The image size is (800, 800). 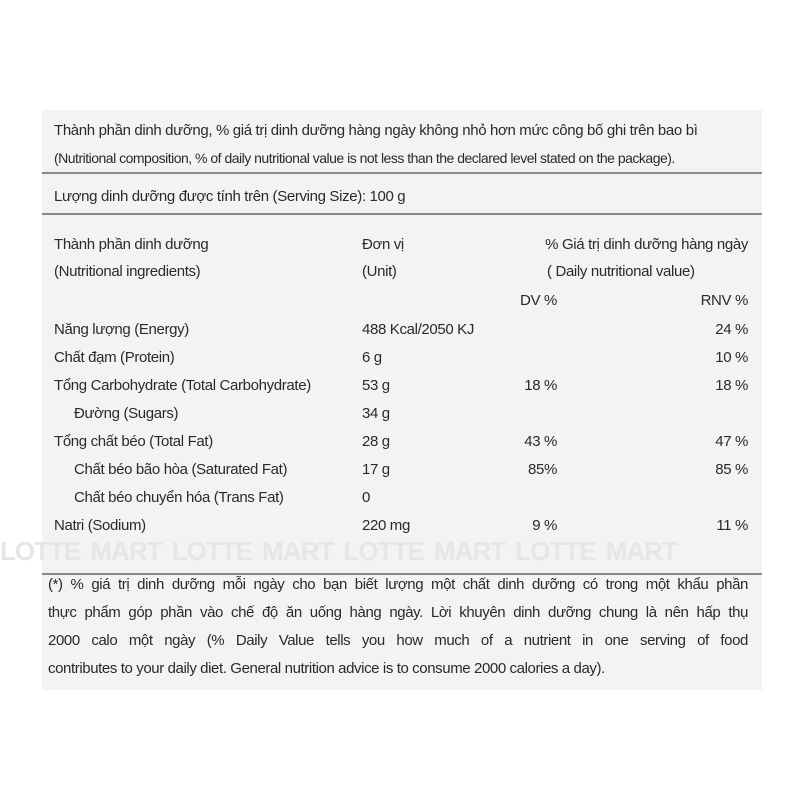 I want to click on header-ingredient-en: (Nutritional ingredients), so click(x=127, y=271).